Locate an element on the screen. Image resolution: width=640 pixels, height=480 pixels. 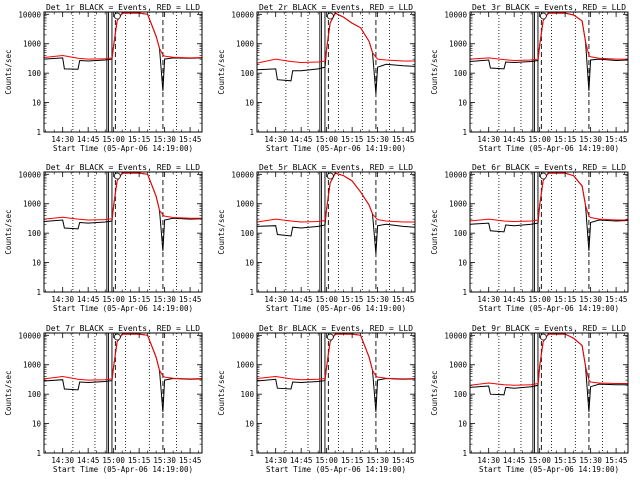
chart-title: Det 1r BLACK = Events, RED = LLD is located at coordinates (123, 7).